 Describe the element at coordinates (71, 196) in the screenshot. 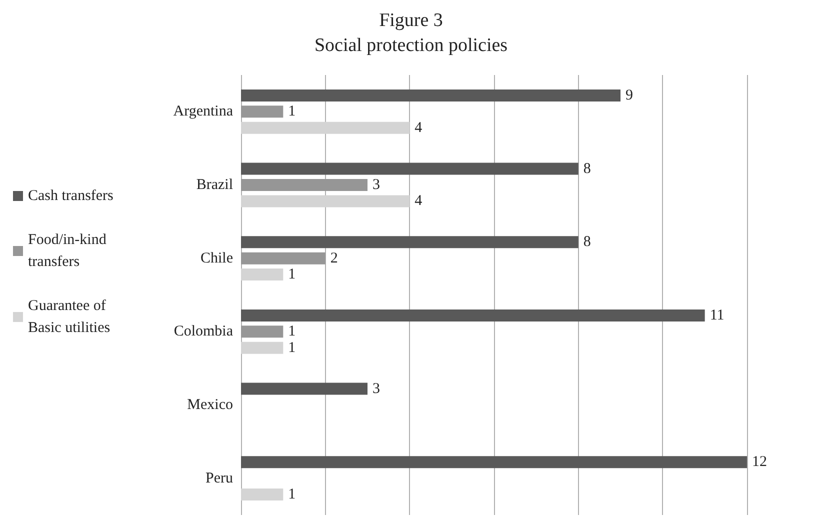

I see `legend-label: Cash transfers` at that location.